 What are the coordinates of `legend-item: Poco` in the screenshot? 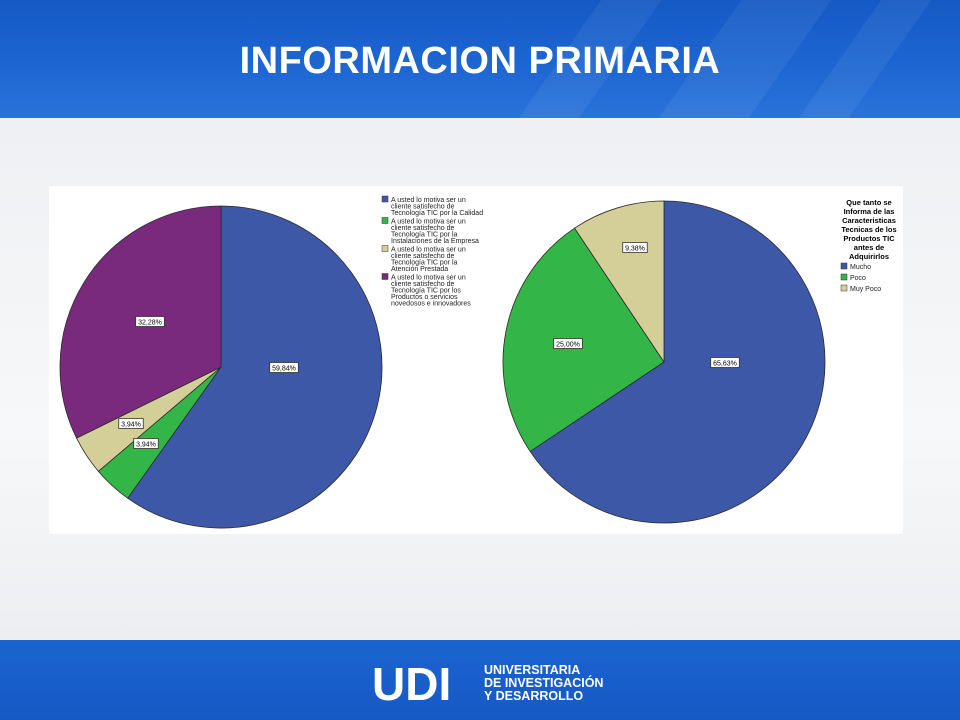 It's located at (853, 277).